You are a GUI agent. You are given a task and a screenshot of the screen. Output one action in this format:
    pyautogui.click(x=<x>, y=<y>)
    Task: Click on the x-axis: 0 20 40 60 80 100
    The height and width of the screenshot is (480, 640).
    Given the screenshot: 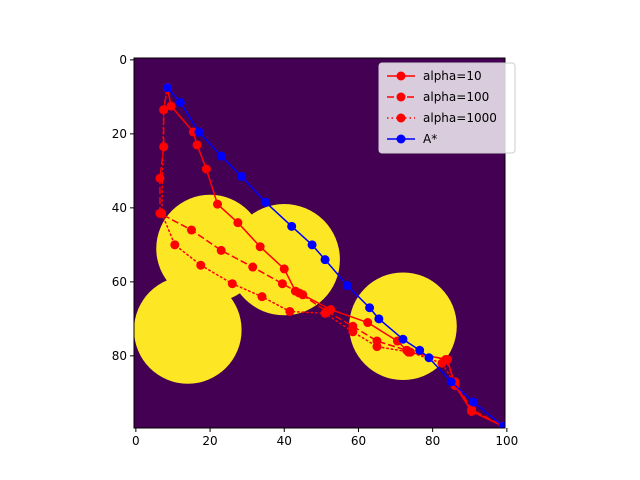 What is the action you would take?
    pyautogui.click(x=325, y=438)
    